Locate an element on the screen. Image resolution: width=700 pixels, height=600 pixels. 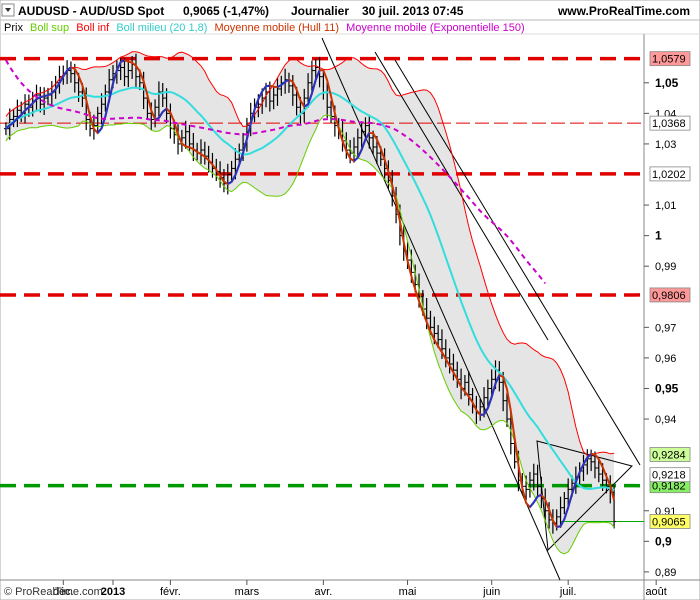
price-value-label: 0,9065 is located at coordinates (669, 522).